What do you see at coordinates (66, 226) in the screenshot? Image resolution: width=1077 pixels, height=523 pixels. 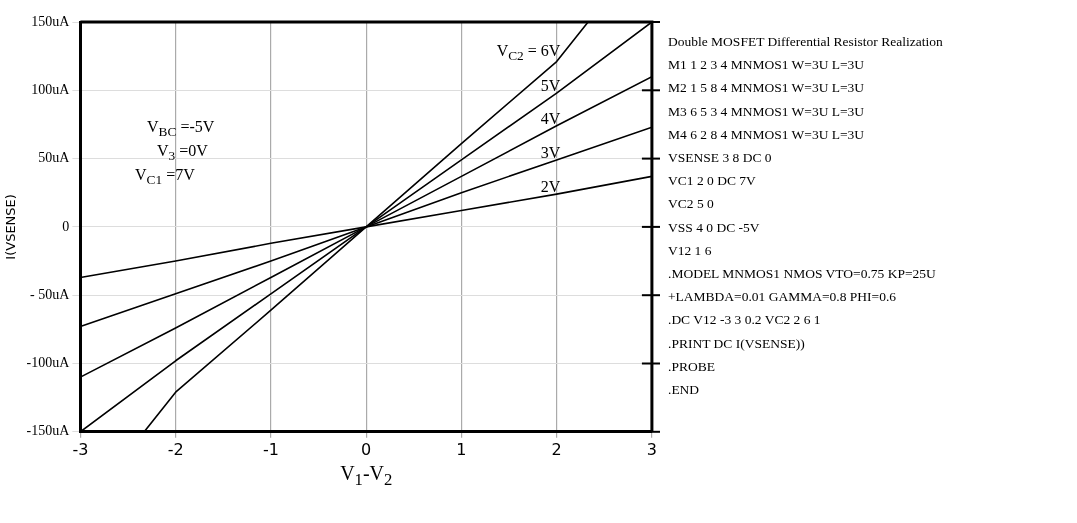 I see `y-tick-label: 0` at bounding box center [66, 226].